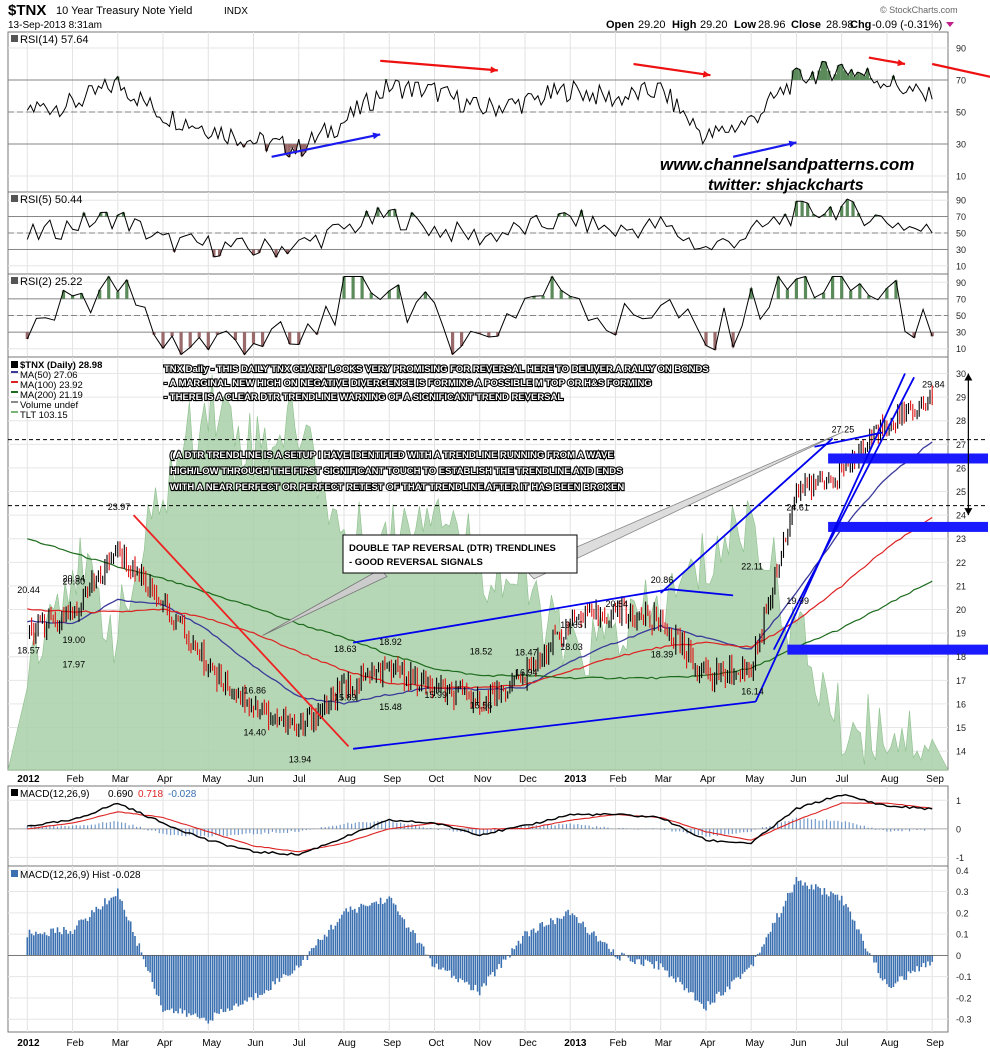 This screenshot has height=1051, width=990. I want to click on ytick-label: 23, so click(961, 539).